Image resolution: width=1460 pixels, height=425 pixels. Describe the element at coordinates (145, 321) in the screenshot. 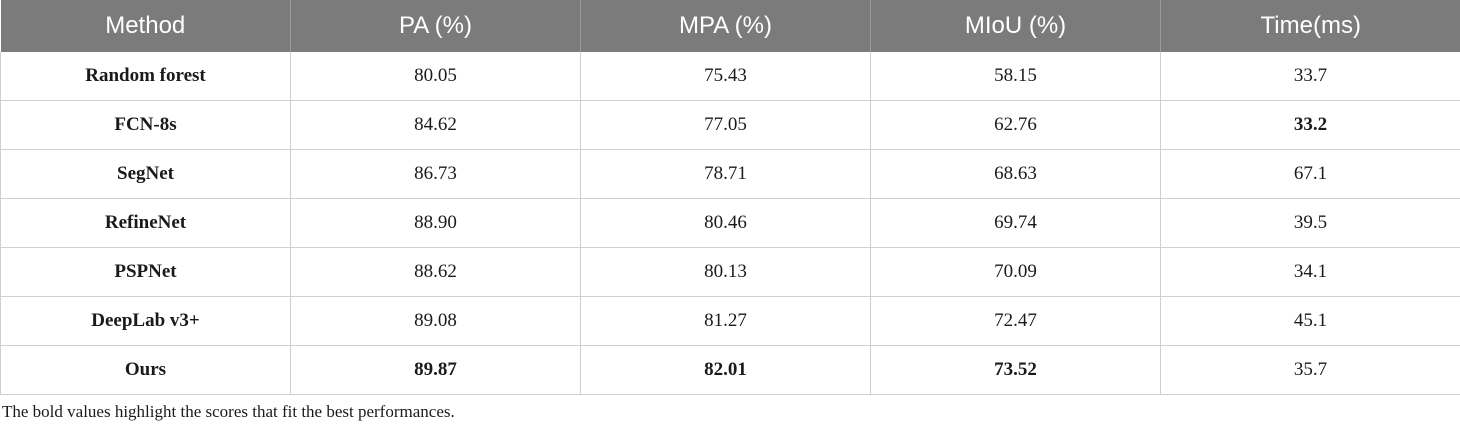

I see `cell-method: DeepLab v3+` at that location.